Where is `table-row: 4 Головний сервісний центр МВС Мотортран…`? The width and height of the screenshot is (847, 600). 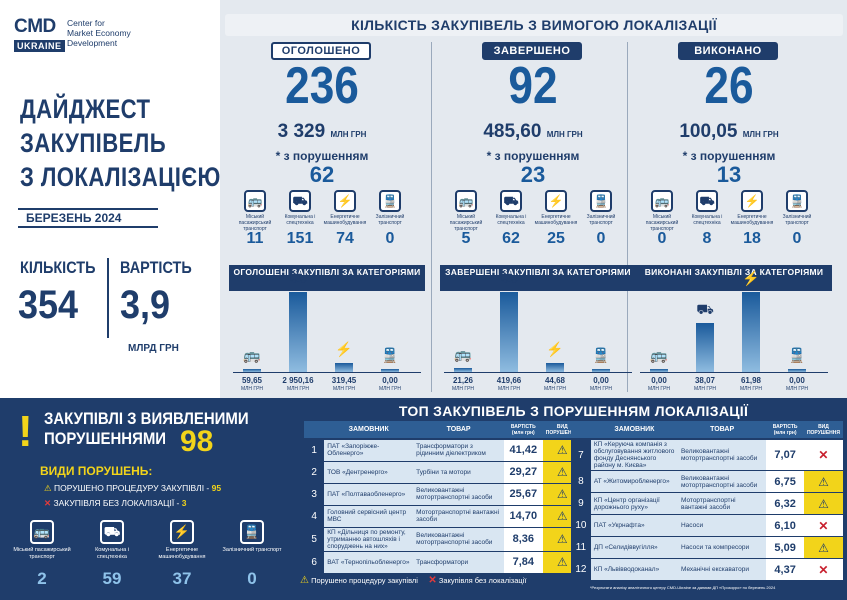
table-row: 4 Головний сервісний центр МВС Мотортран… is located at coordinates (443, 516).